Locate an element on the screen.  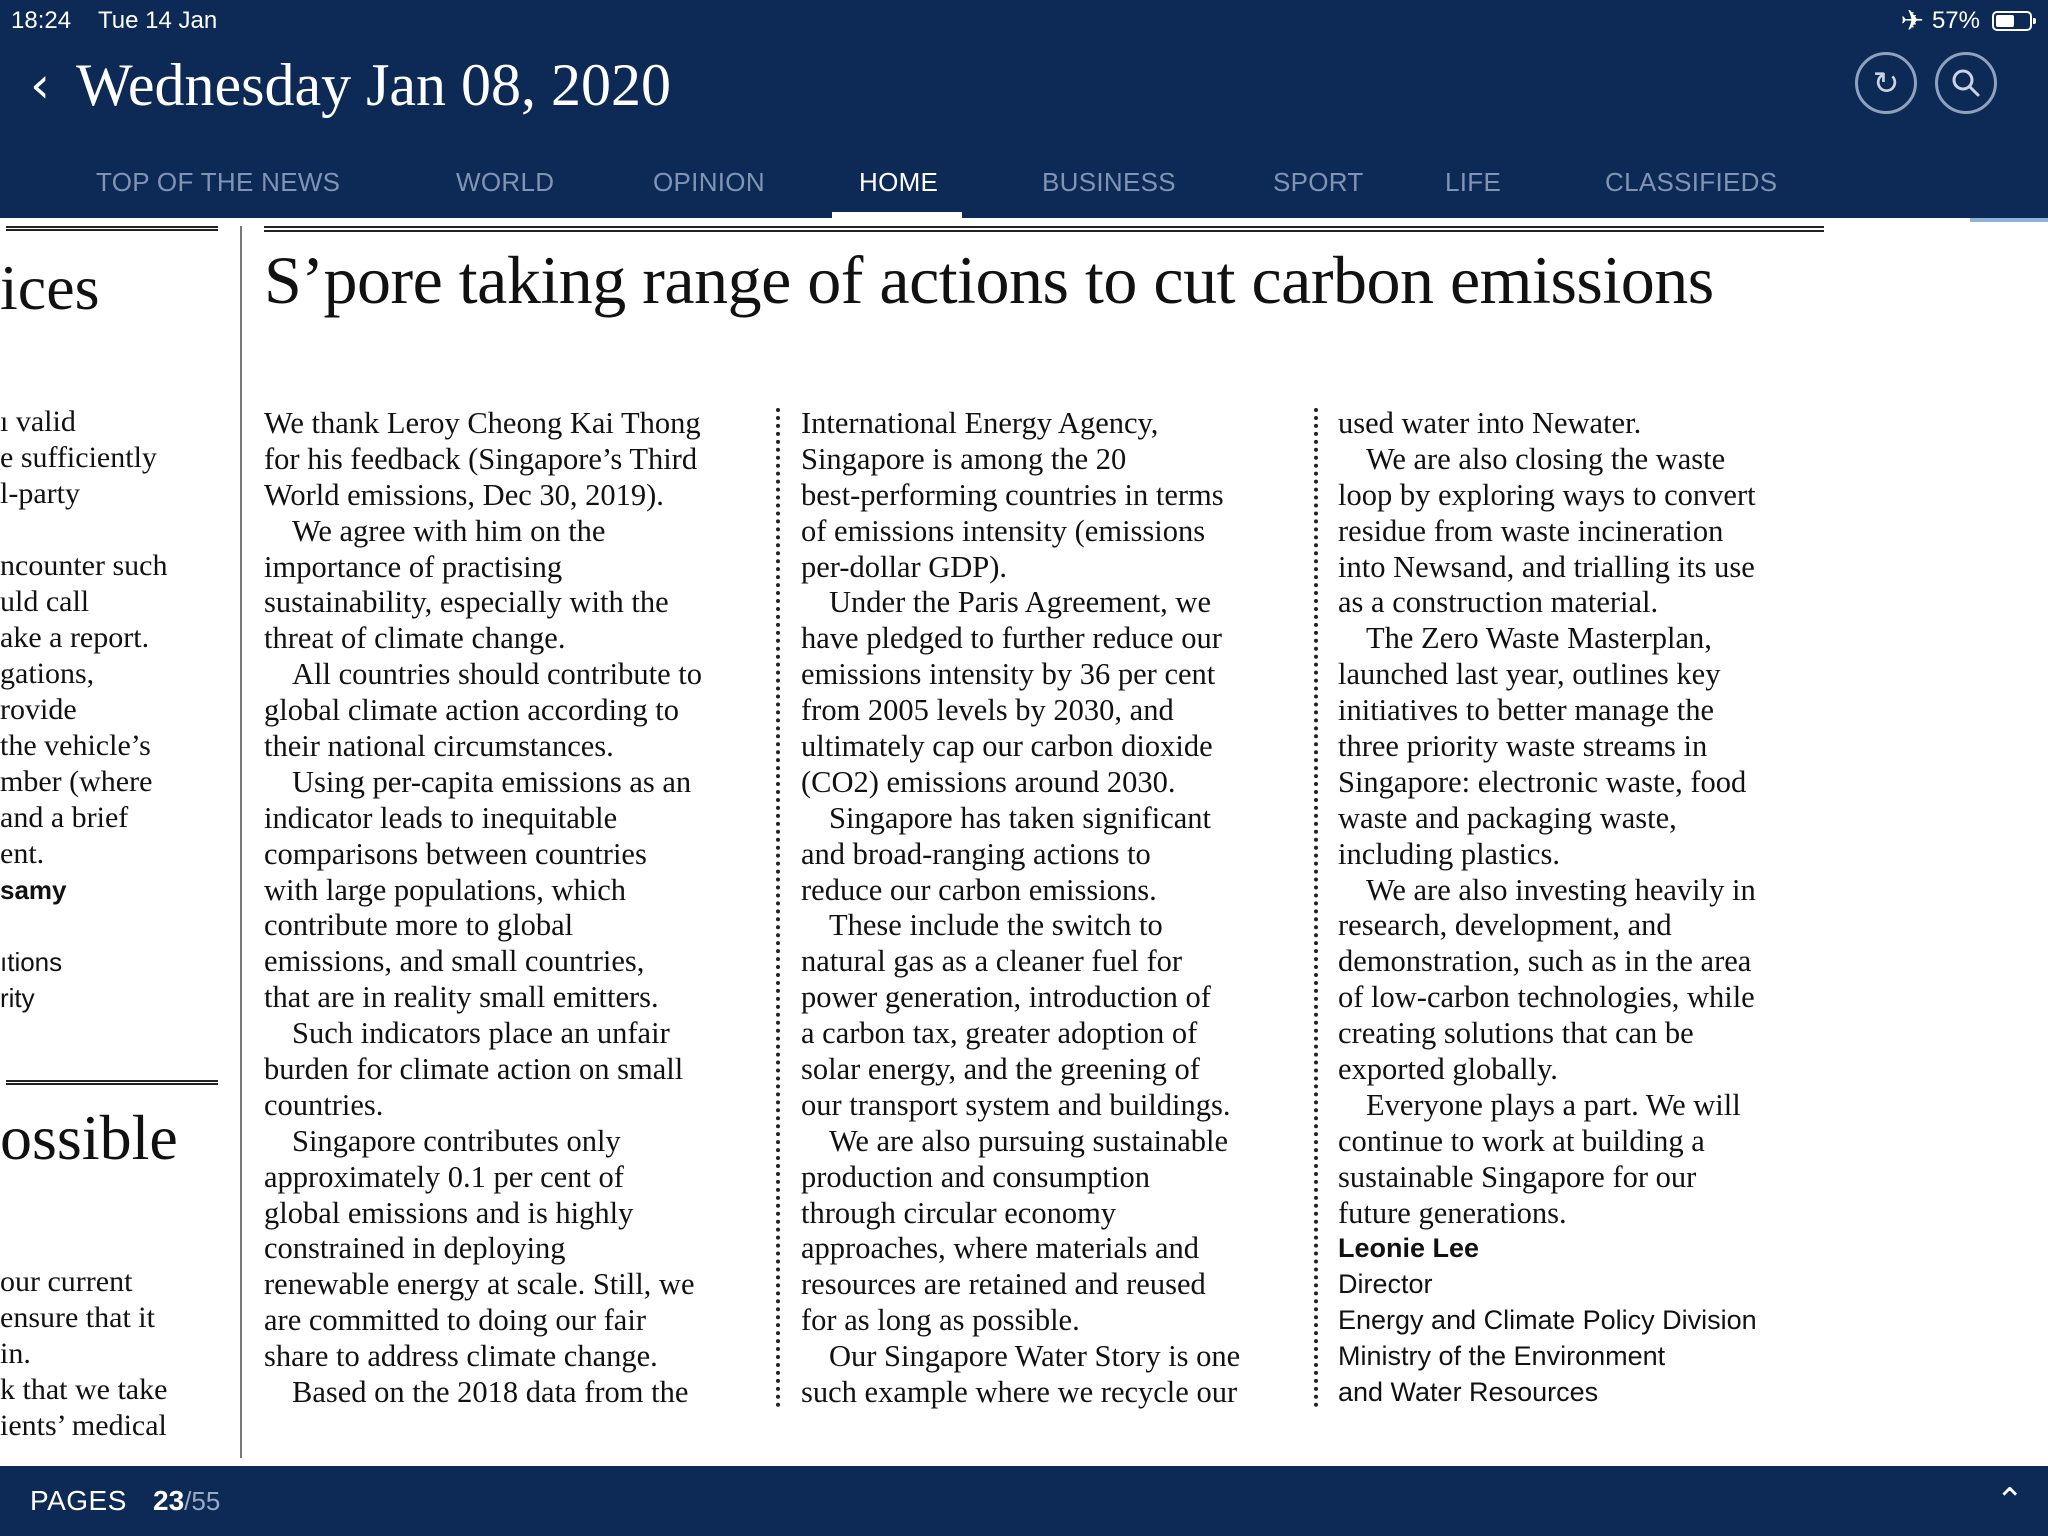
article-text-line: emissions, and small countries, is located at coordinates (454, 961).